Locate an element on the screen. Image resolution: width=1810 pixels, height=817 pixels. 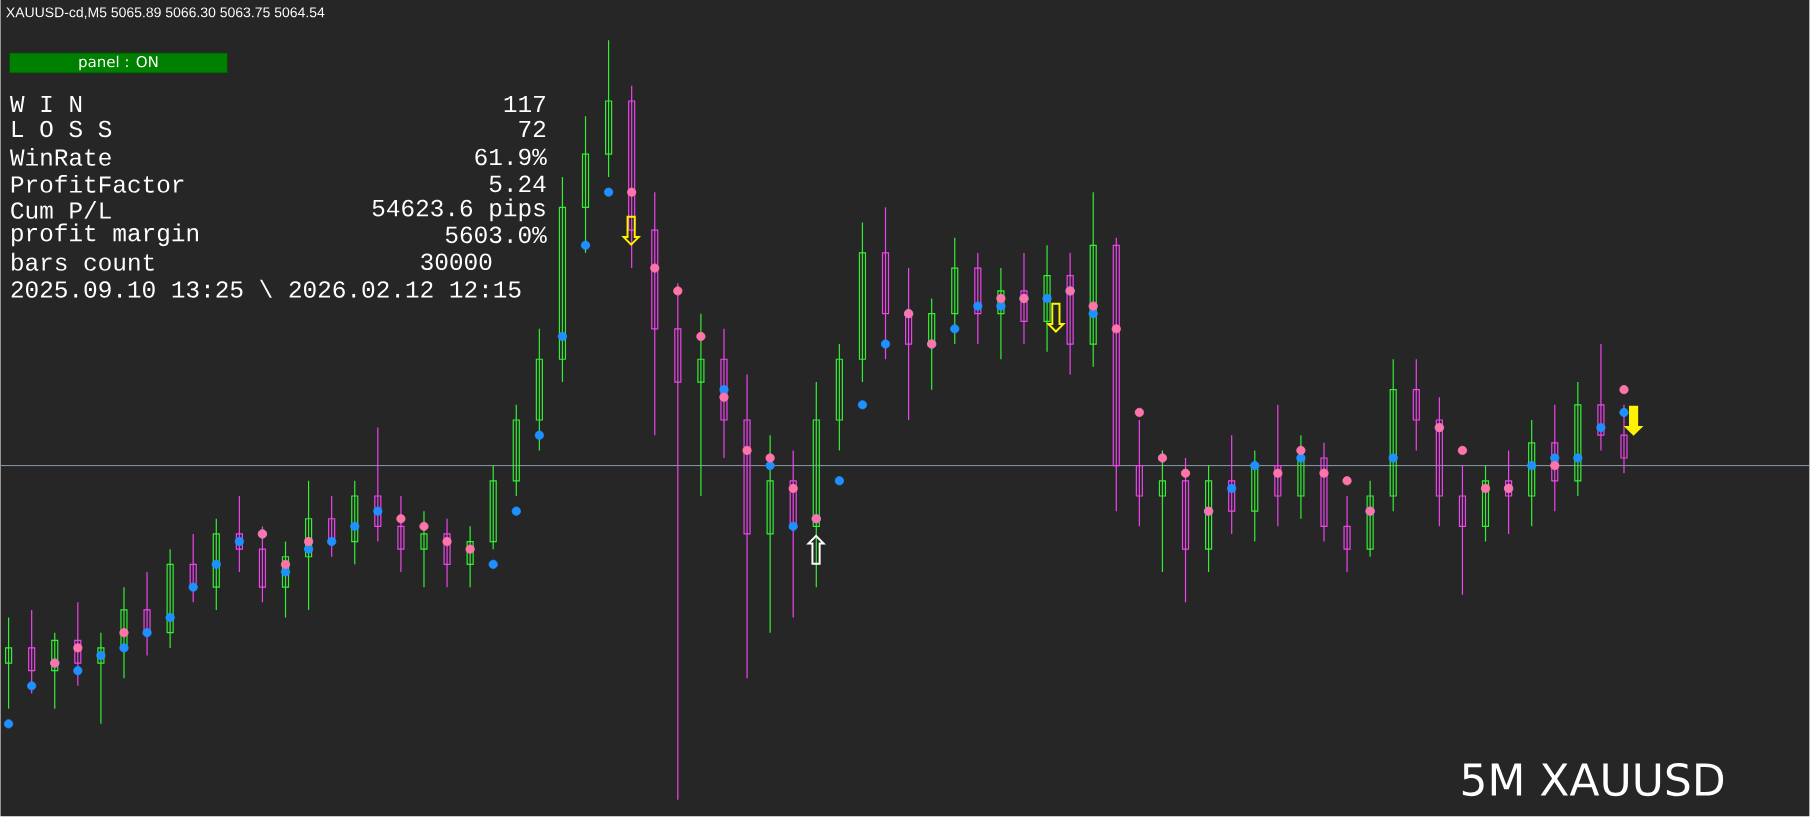
annotation: 2025.09.10 13:25 \ 2026.02.12 12:15 is located at coordinates (266, 289).